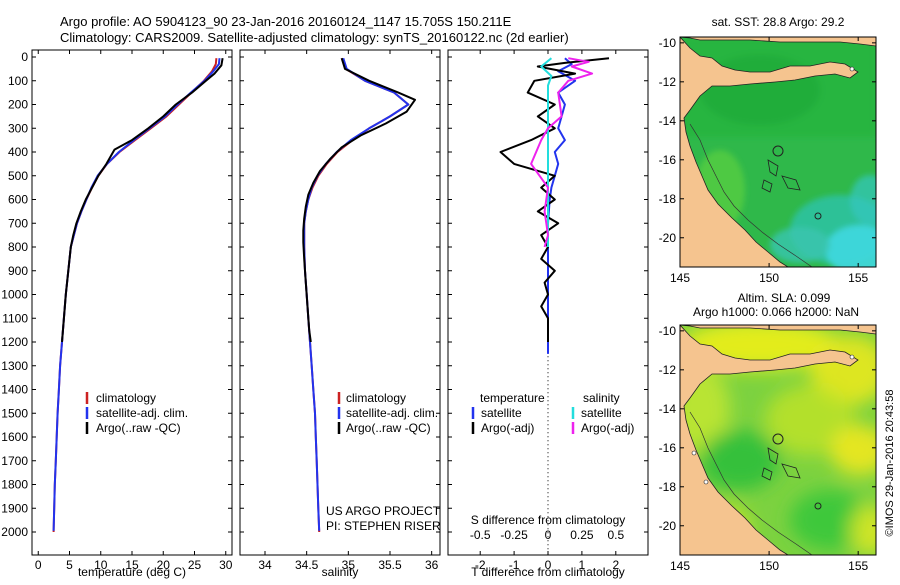 This screenshot has height=585, width=900. What do you see at coordinates (164, 565) in the screenshot?
I see `x-tick-label: 20` at bounding box center [164, 565].